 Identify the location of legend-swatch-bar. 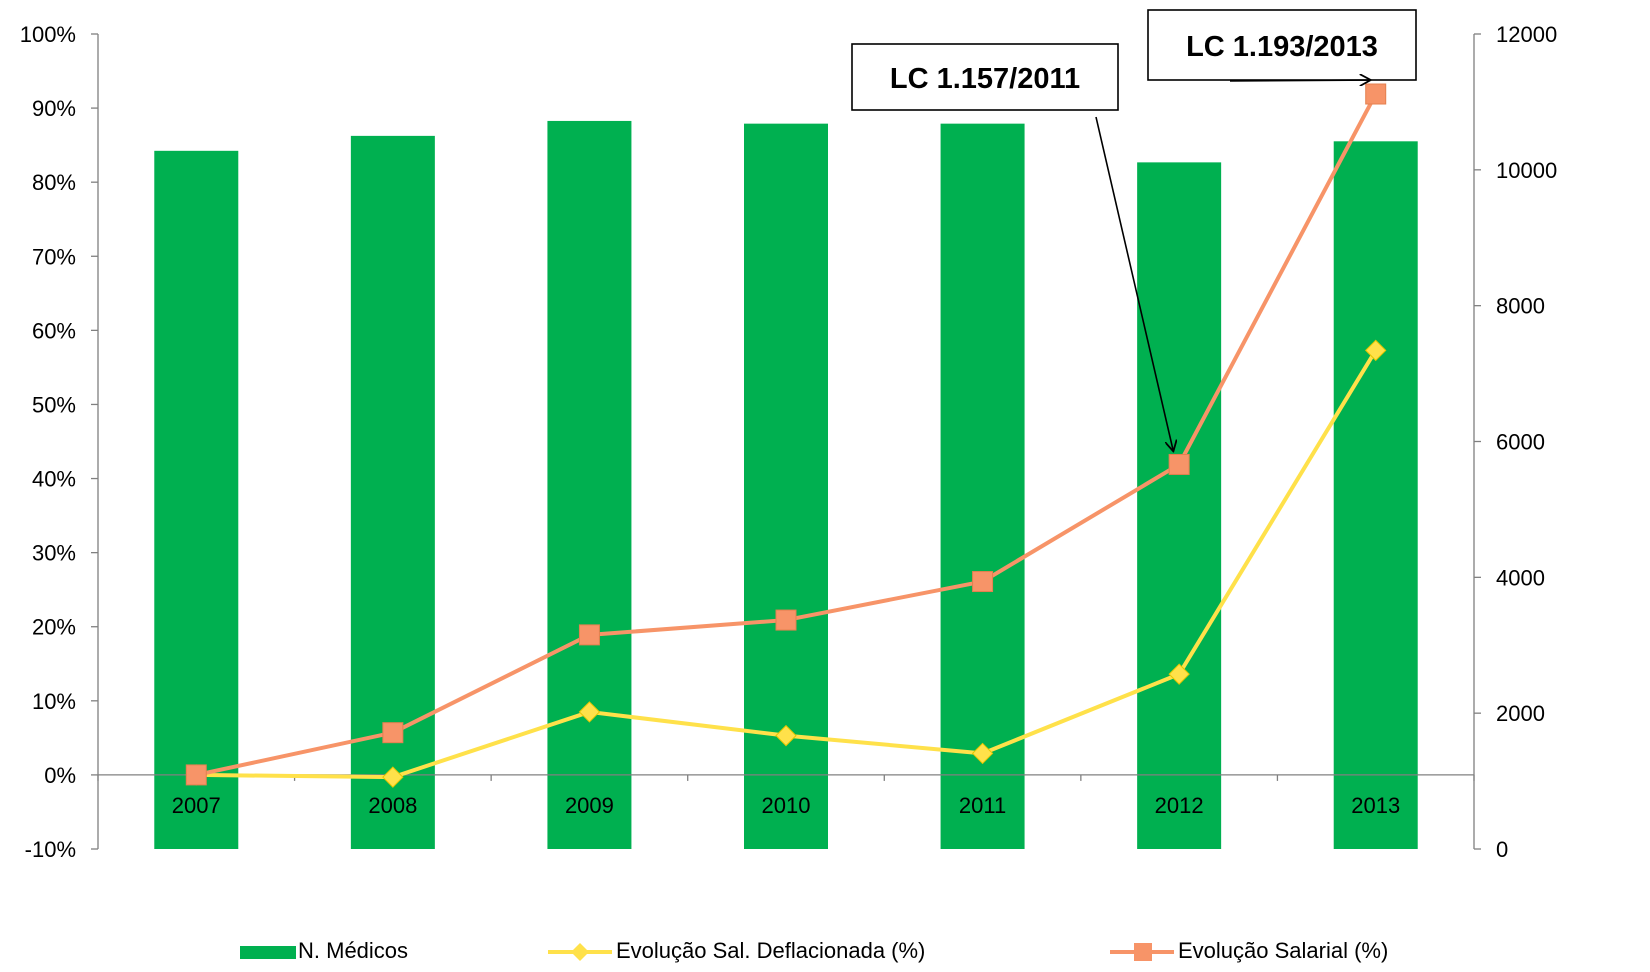
(268, 952).